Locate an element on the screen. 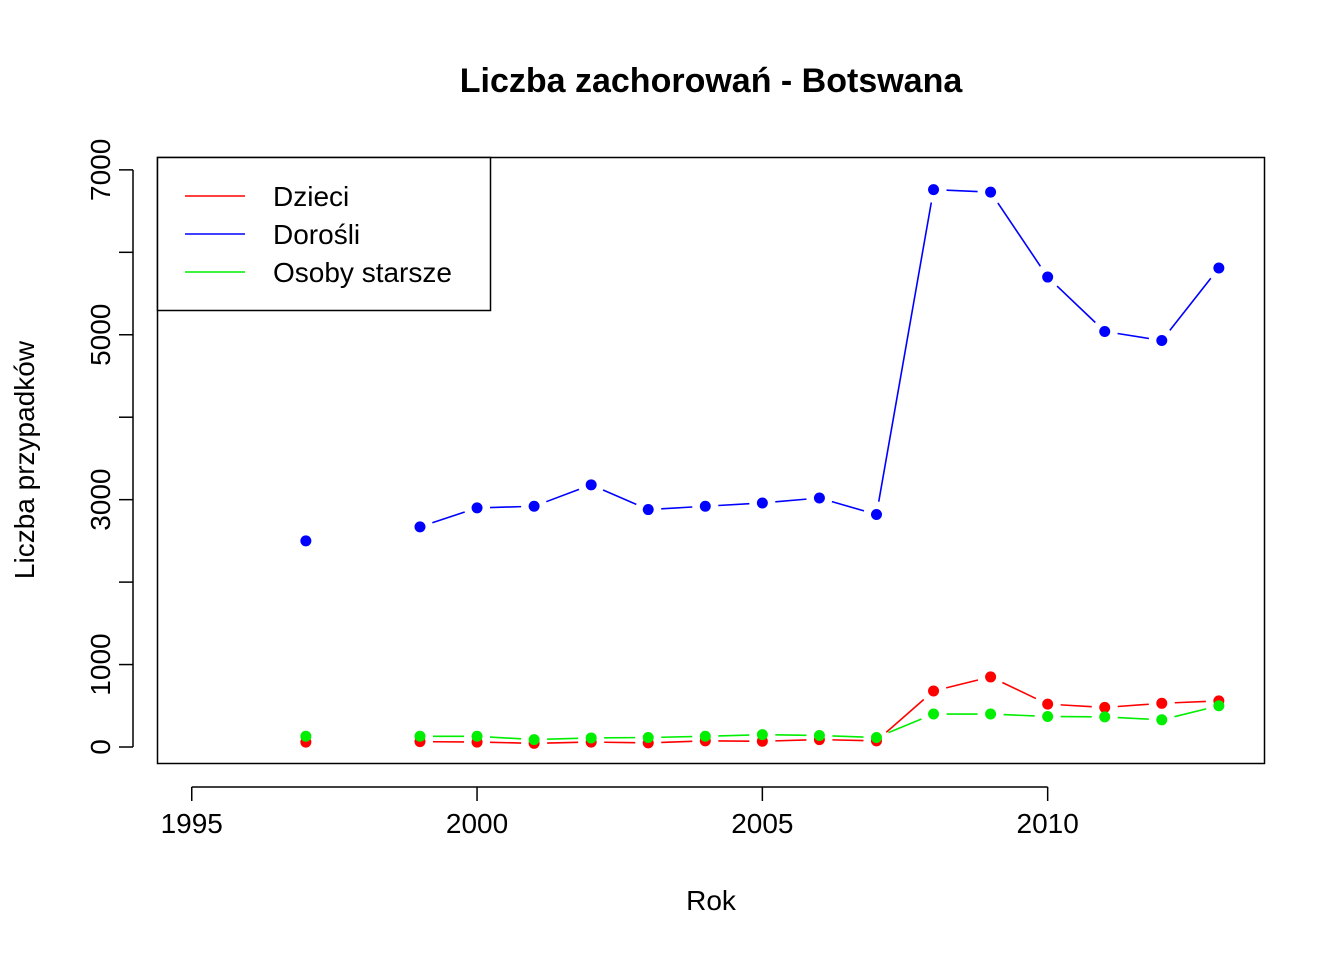 The image size is (1344, 960). y-tick-label: 1000 is located at coordinates (100, 664).